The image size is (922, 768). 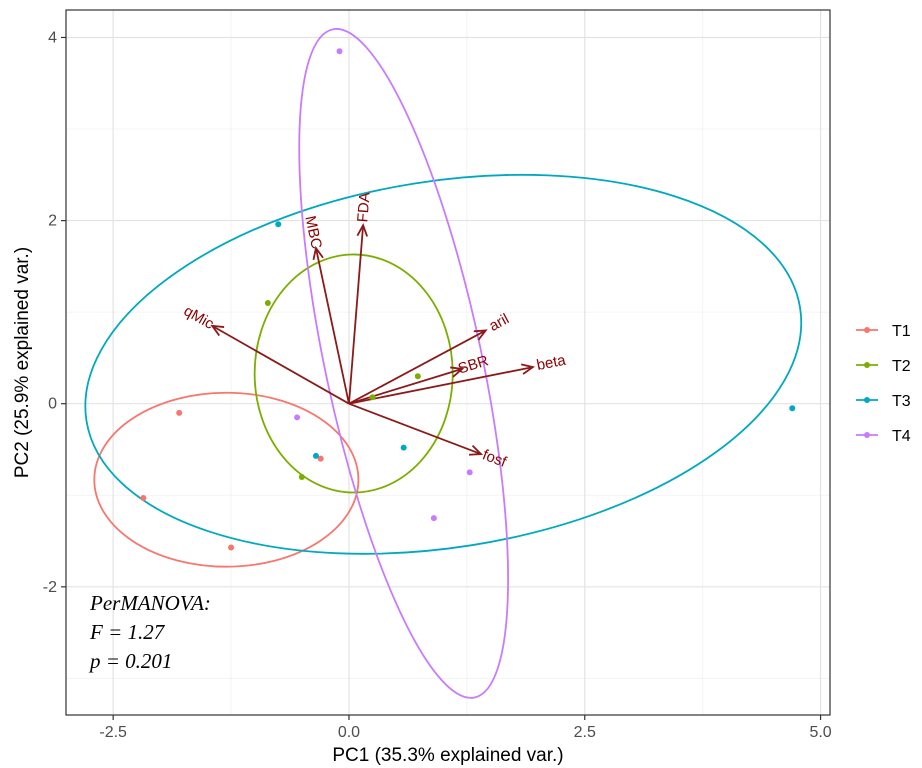 What do you see at coordinates (226, 479) in the screenshot?
I see `ellipse-T1` at bounding box center [226, 479].